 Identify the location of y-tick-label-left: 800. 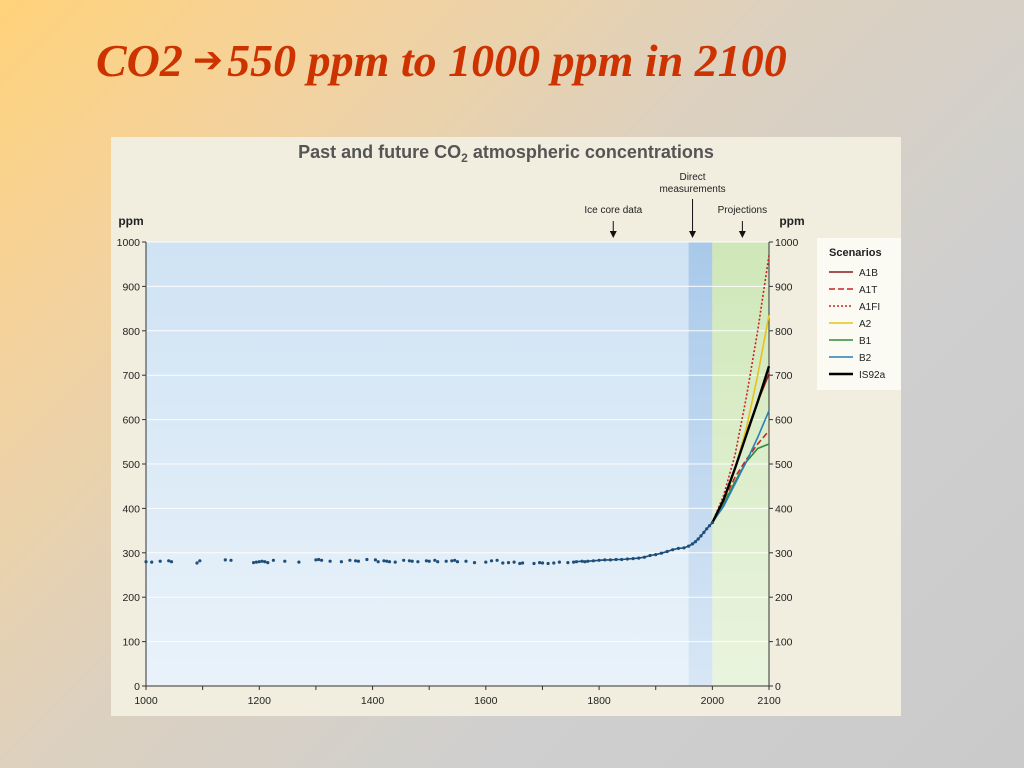
(131, 332).